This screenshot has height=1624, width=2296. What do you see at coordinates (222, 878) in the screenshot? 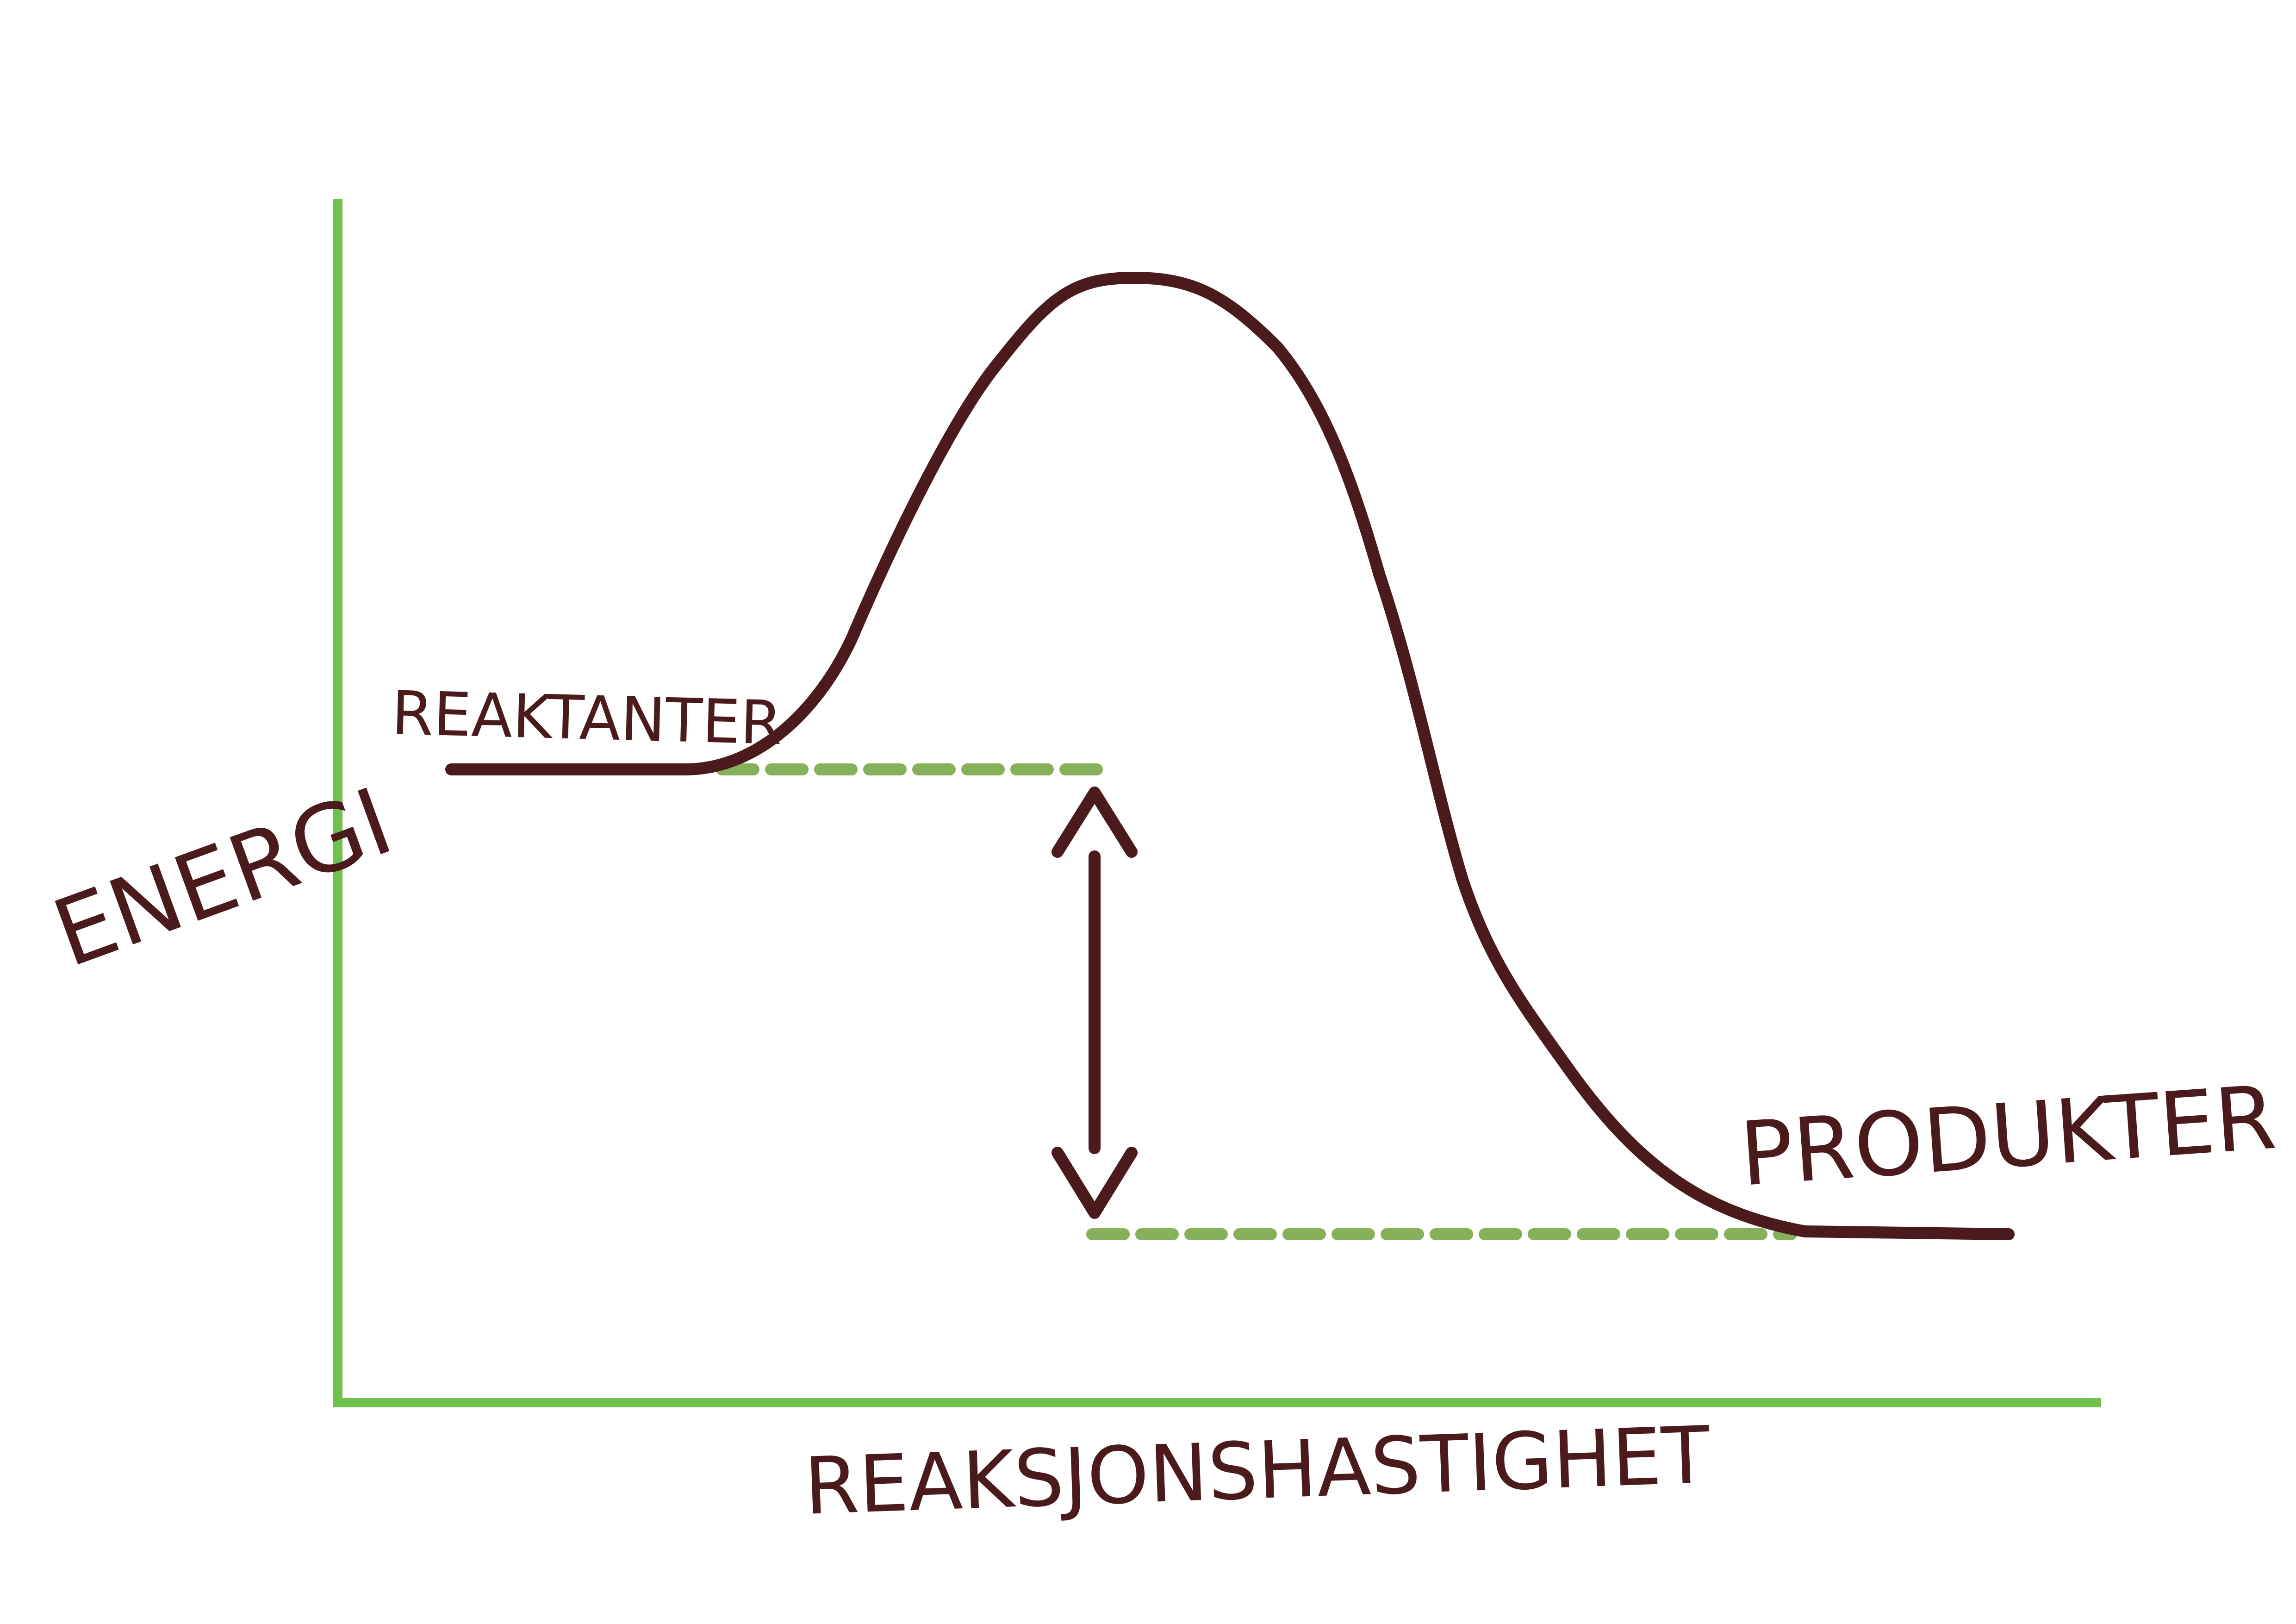
I see `y-axis-label: ENERGI` at bounding box center [222, 878].